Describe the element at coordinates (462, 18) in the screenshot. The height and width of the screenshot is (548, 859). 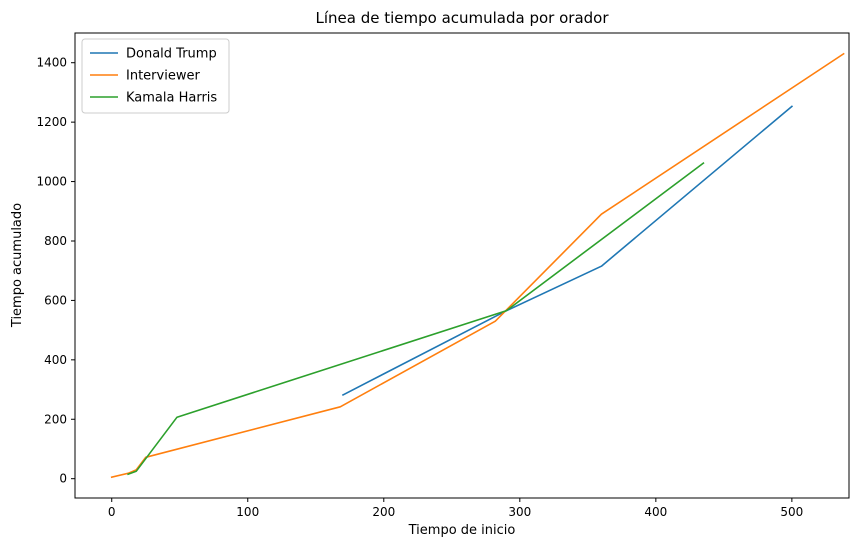
I see `chart-title: Línea de tiempo acumulada por orador` at that location.